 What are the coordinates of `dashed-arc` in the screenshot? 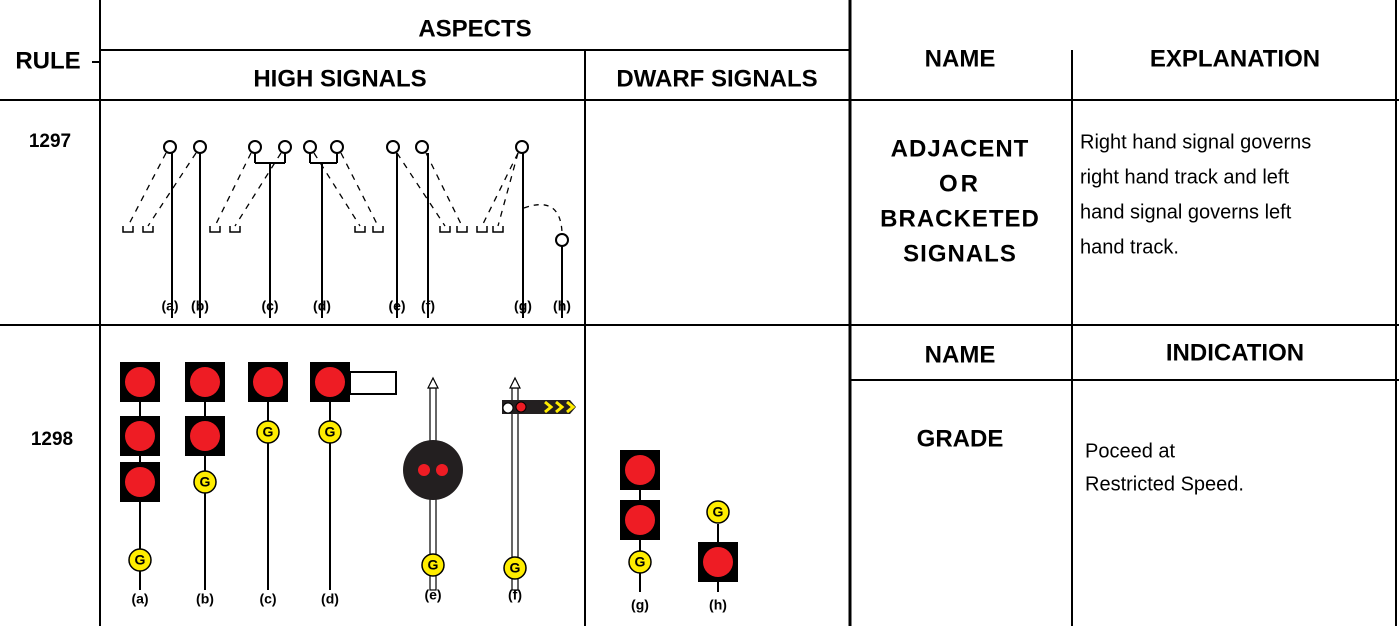 It's located at (543, 218).